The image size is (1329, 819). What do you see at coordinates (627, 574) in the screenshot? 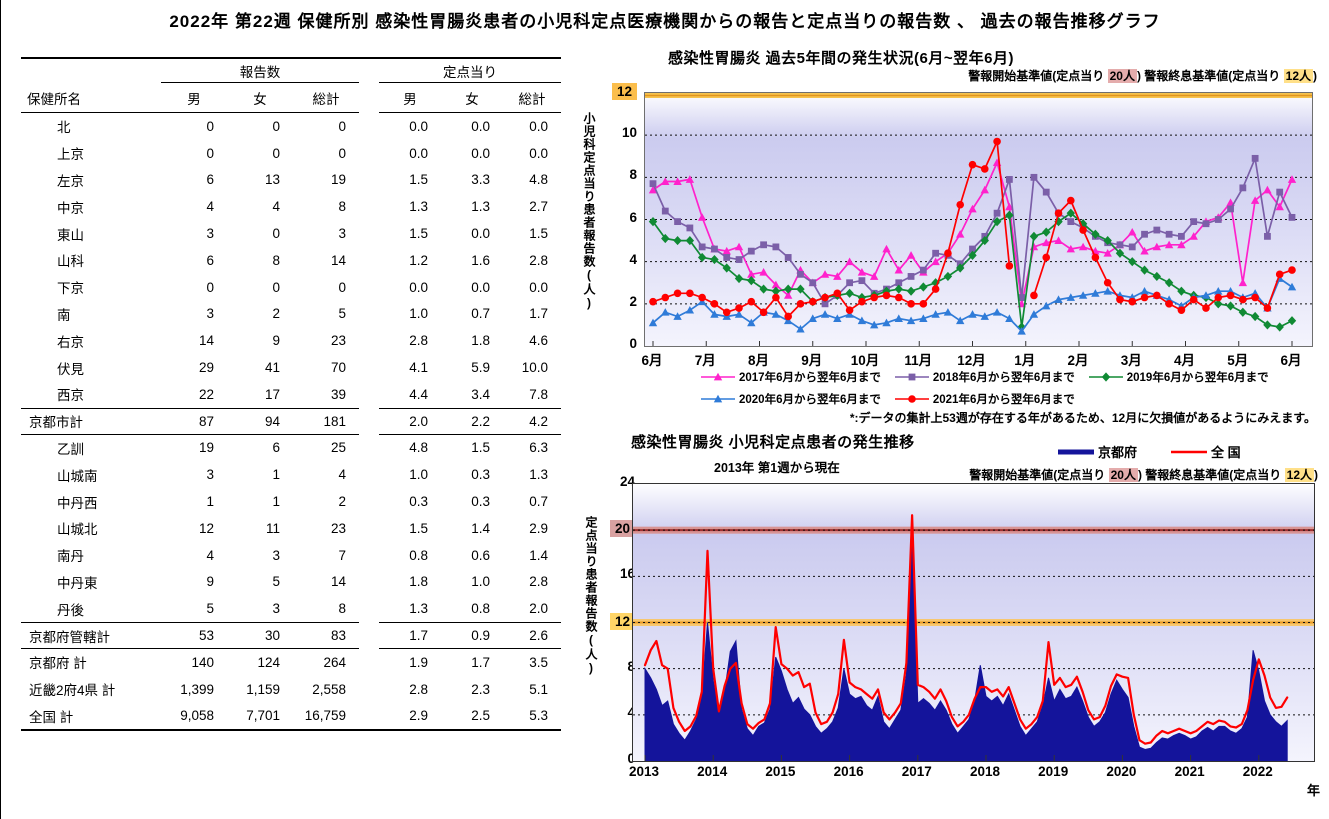
I see `y-tick-label: 16` at bounding box center [627, 574].